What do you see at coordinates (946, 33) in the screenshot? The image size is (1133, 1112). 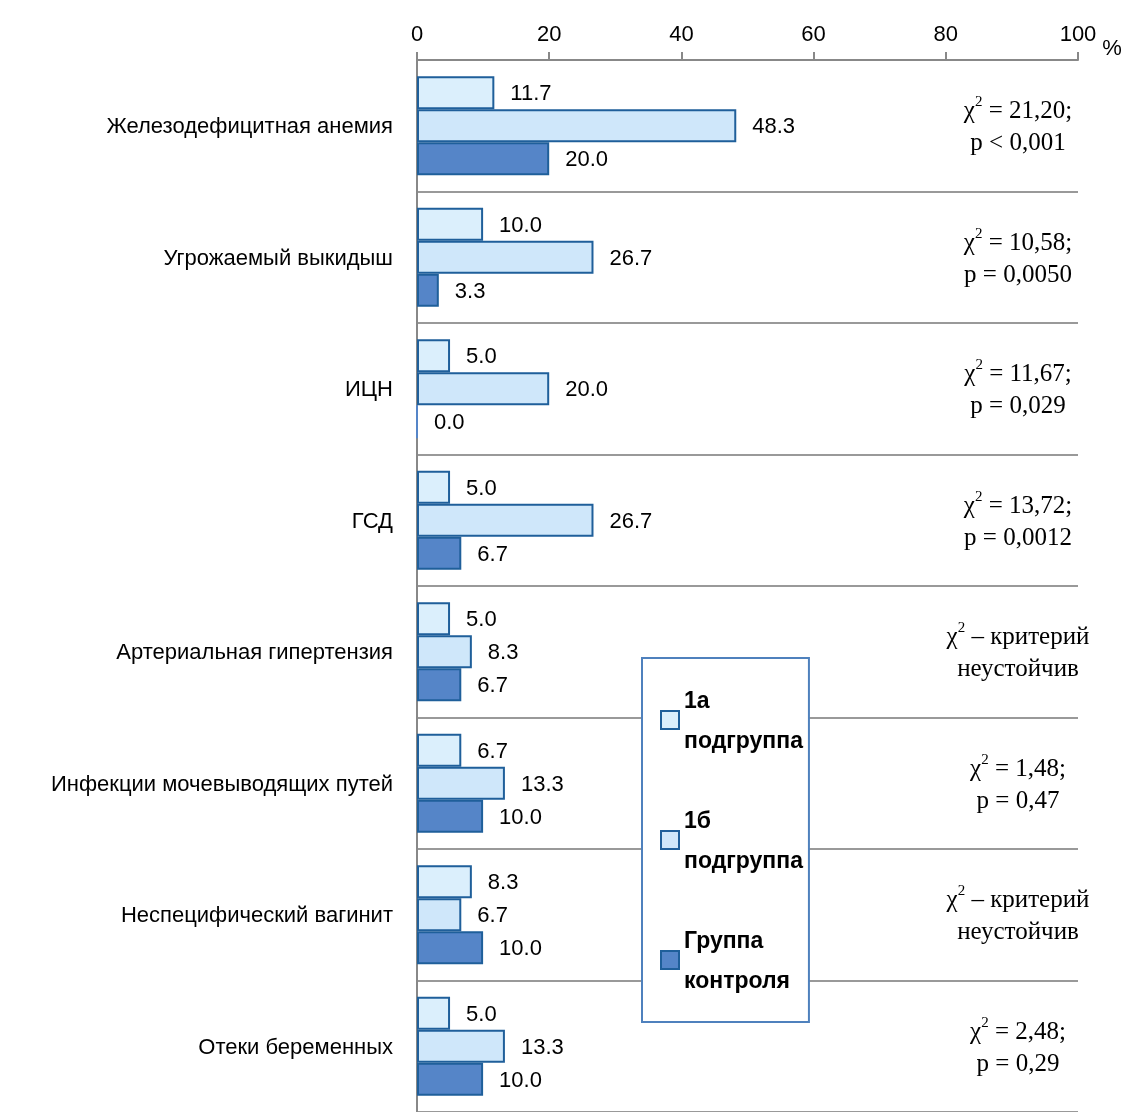 I see `x-tick-label: 80` at bounding box center [946, 33].